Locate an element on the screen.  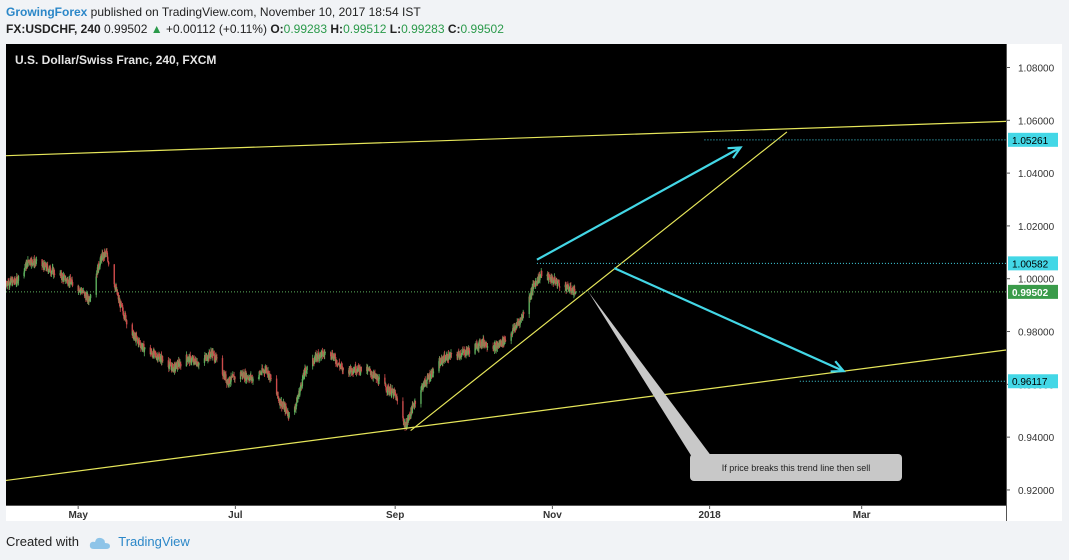
price-axis is located at coordinates (1034, 282).